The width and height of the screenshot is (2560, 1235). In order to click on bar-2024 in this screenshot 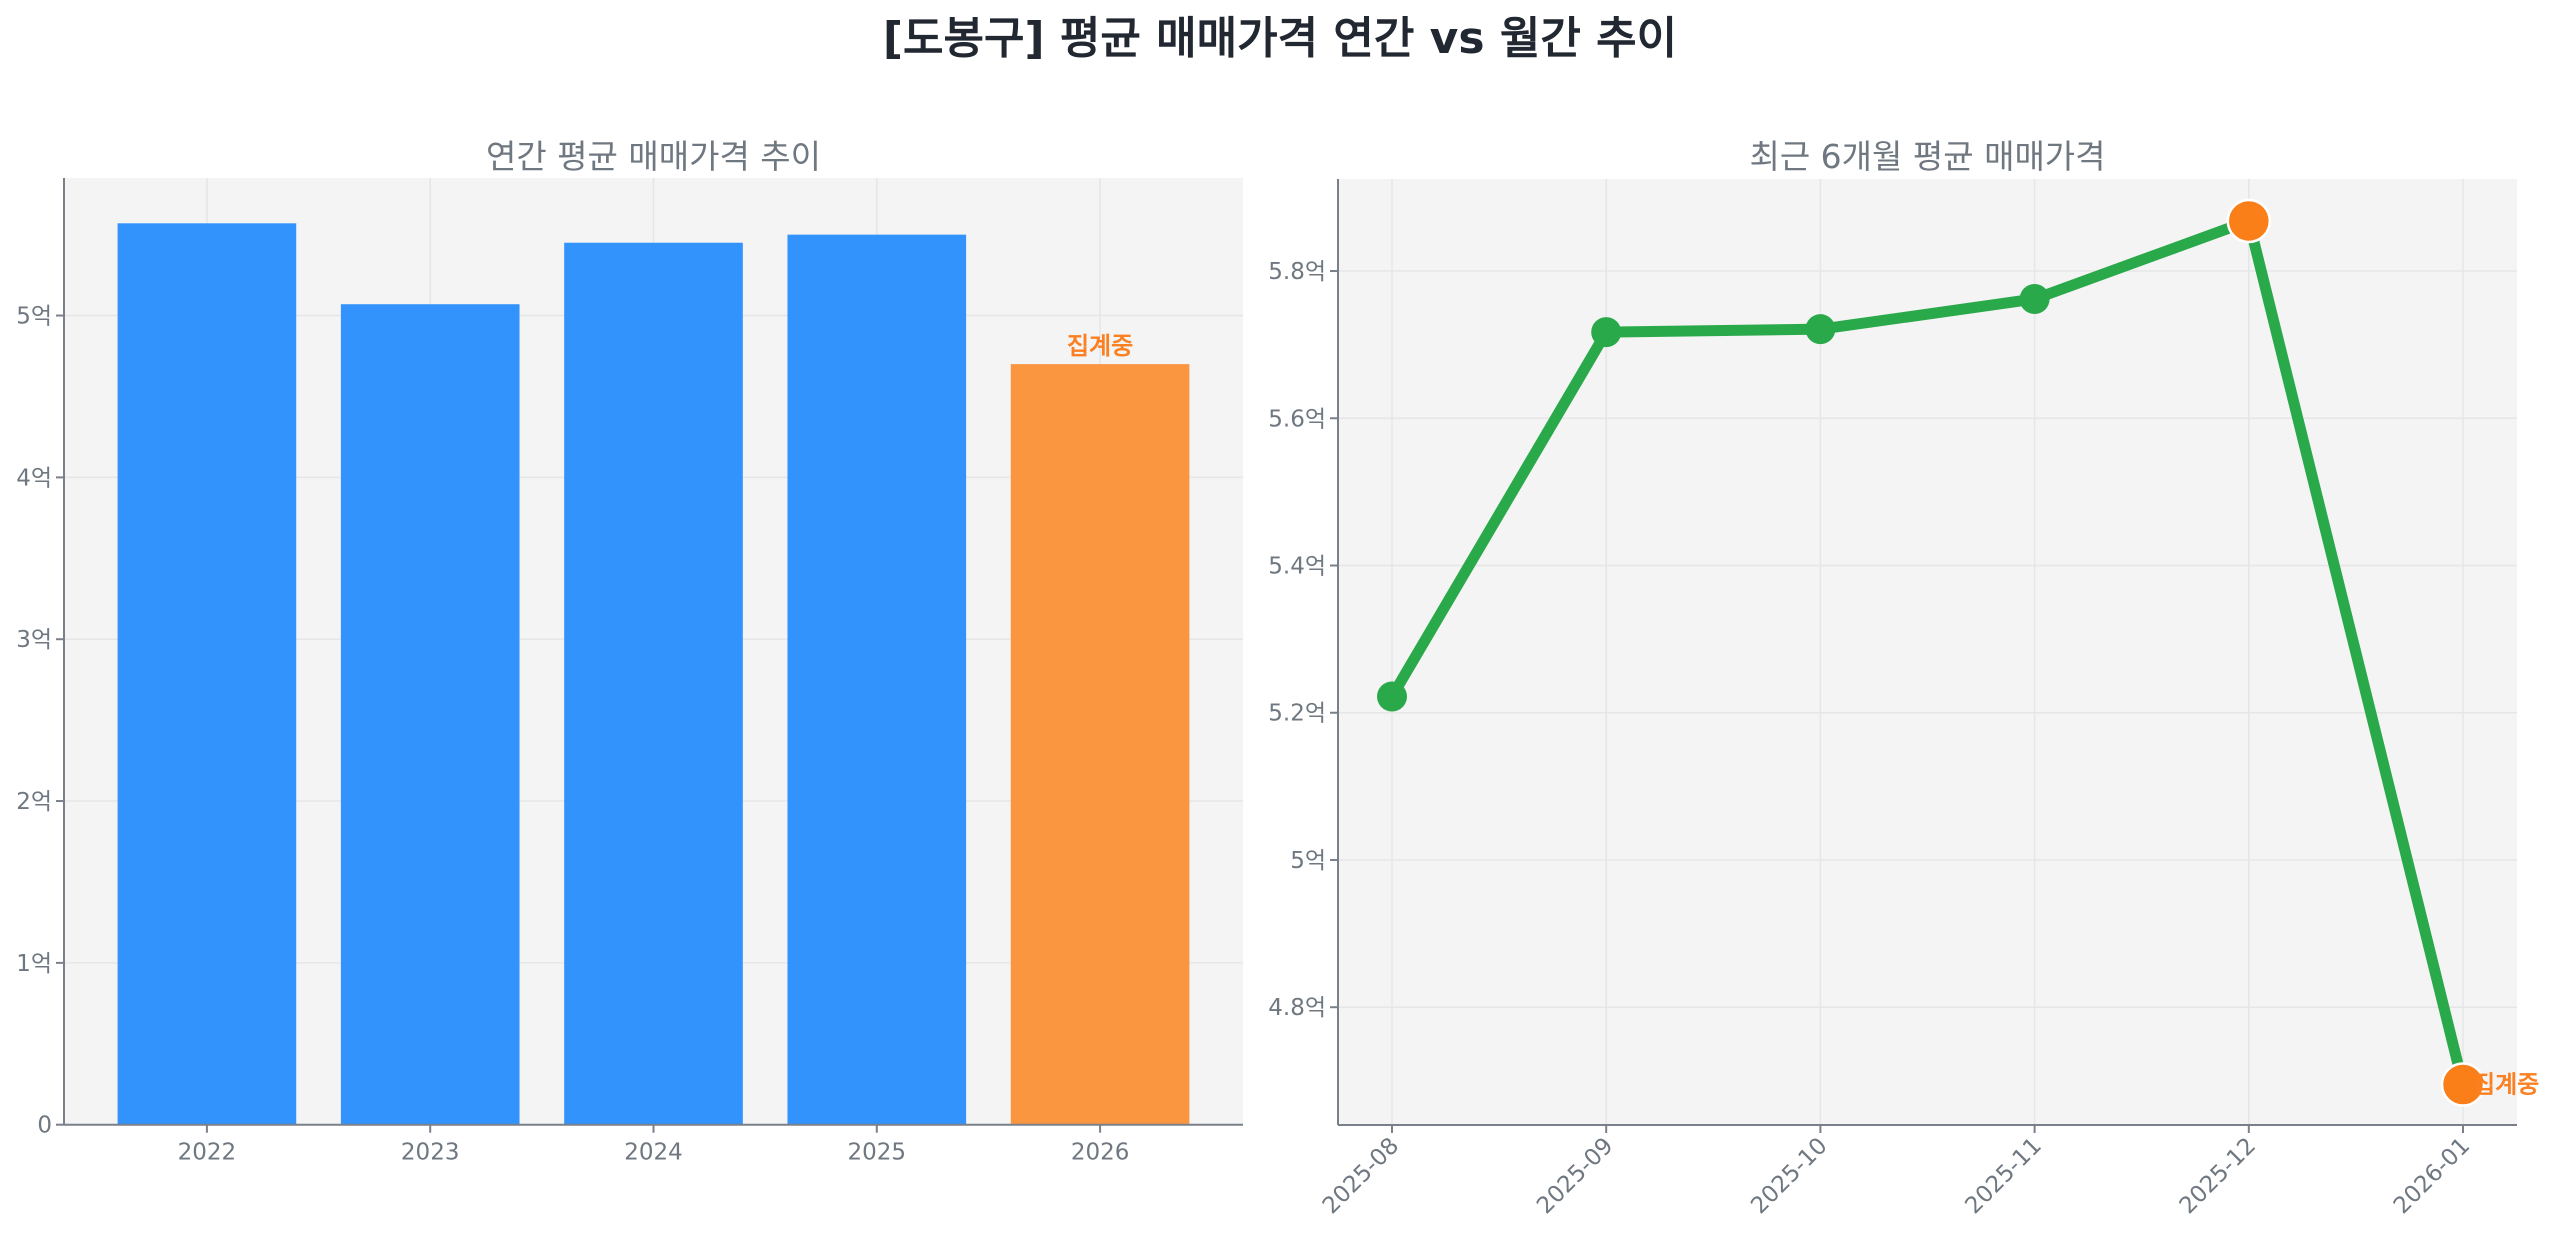, I will do `click(653, 683)`.